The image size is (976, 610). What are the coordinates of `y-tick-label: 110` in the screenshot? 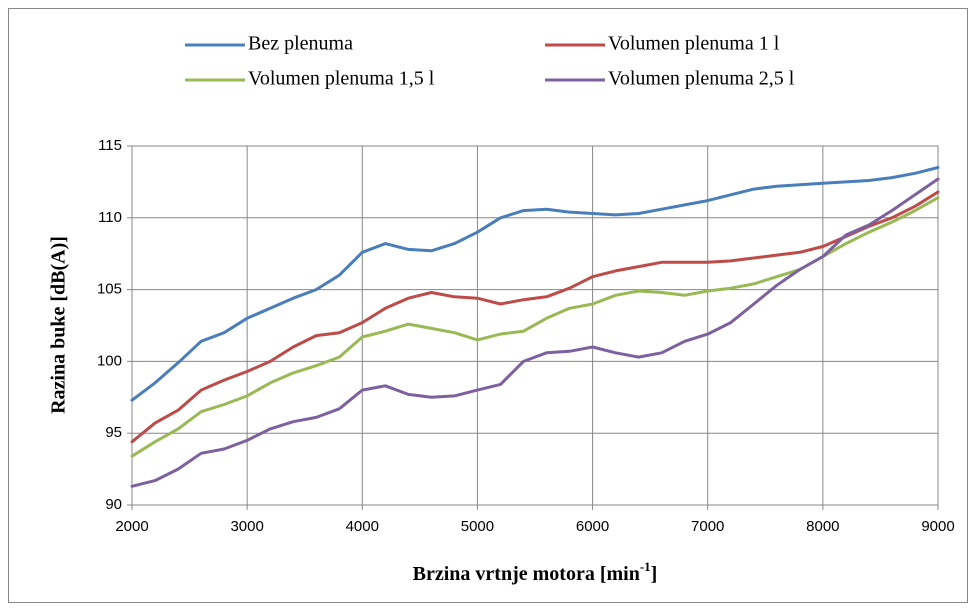 It's located at (110, 217).